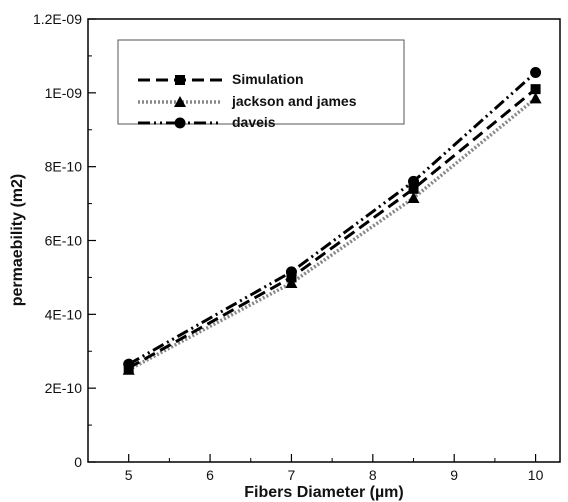  Describe the element at coordinates (64, 167) in the screenshot. I see `y-tick-label: 8E-10` at that location.